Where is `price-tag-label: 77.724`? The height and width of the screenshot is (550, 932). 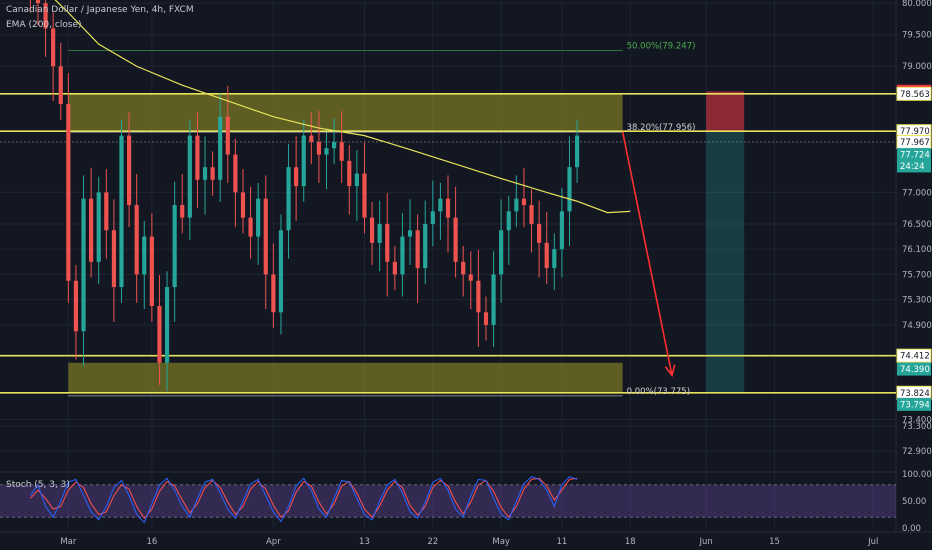 price-tag-label: 77.724 is located at coordinates (915, 156).